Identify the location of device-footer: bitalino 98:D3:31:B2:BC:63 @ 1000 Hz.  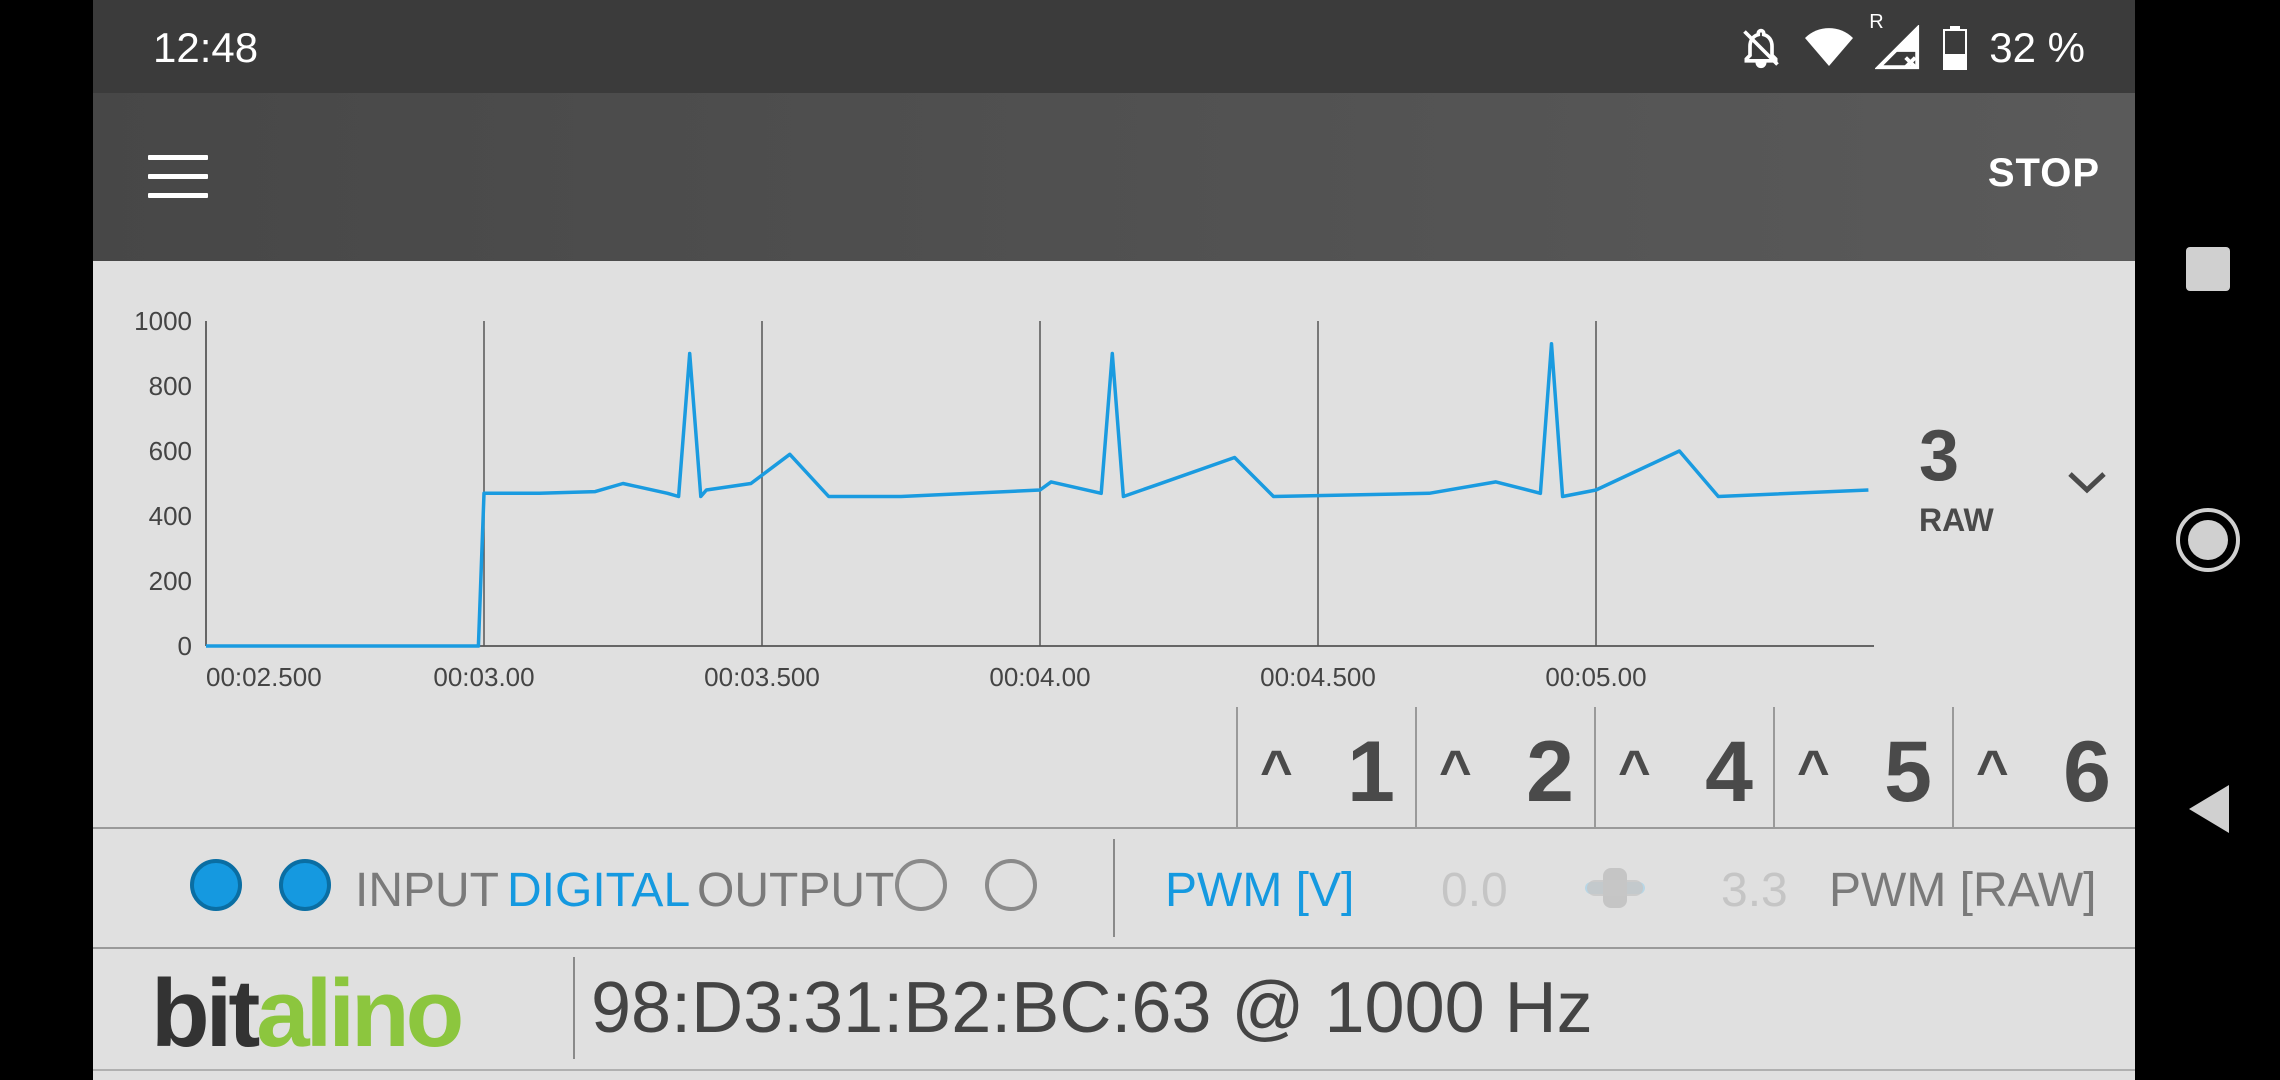
(1114, 1014).